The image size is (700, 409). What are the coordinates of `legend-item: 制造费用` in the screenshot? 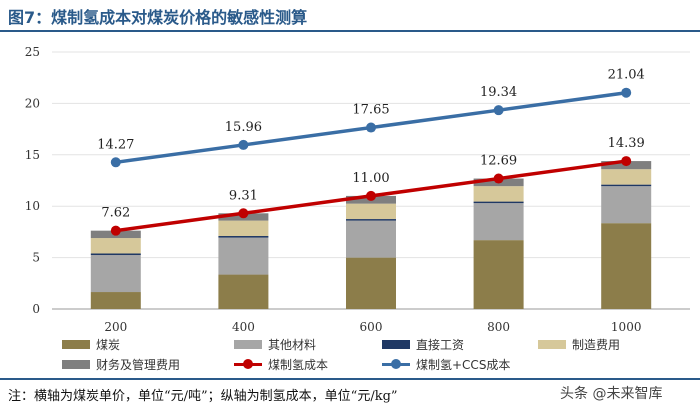 It's located at (579, 344).